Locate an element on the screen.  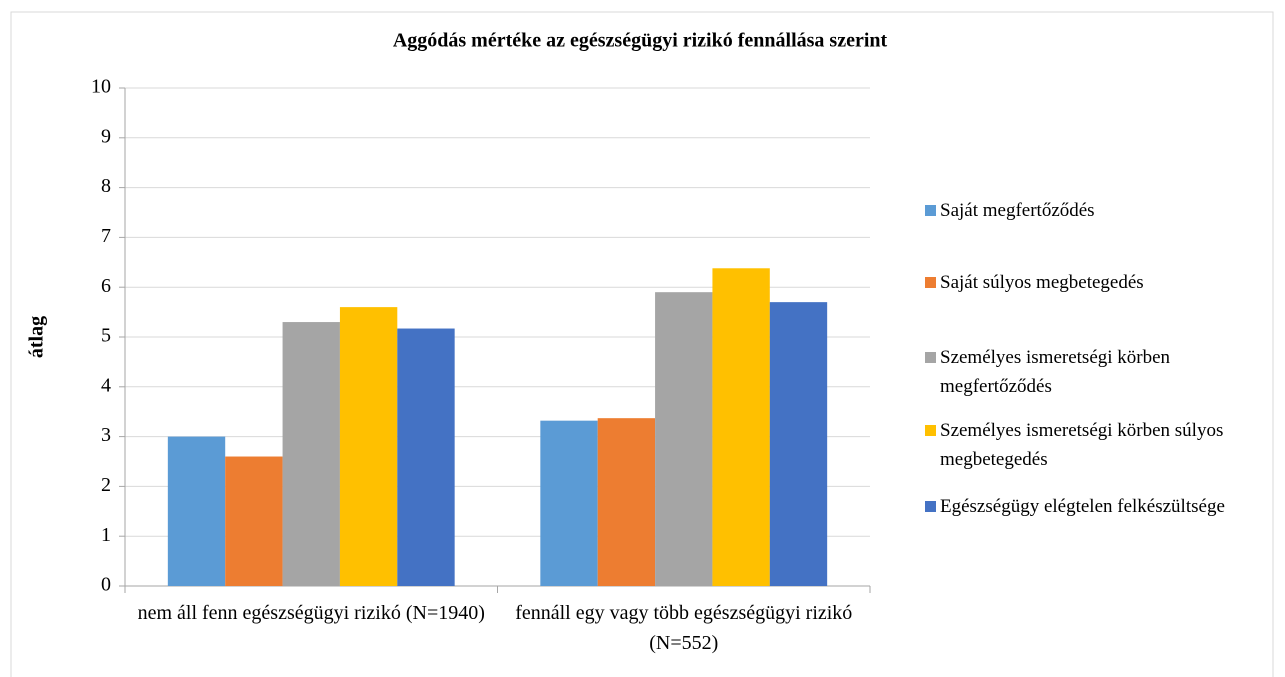
y-tick-label: 10 is located at coordinates (101, 87).